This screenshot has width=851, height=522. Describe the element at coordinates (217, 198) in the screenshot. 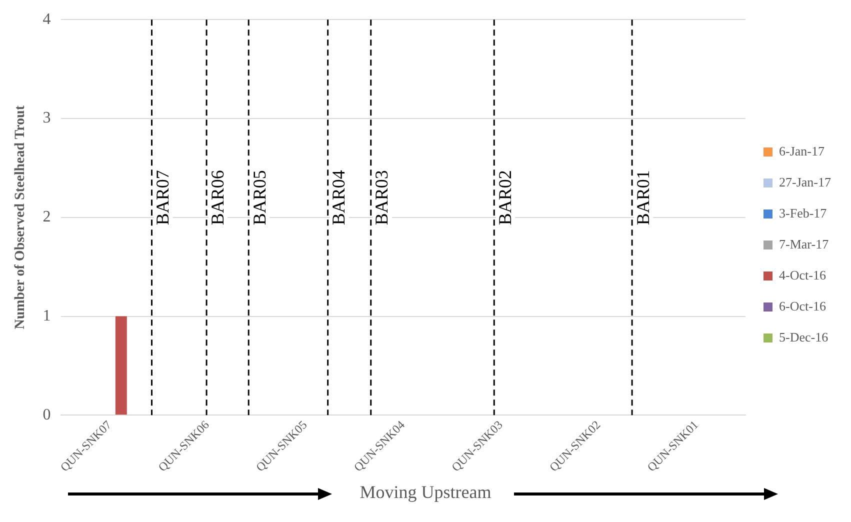

I see `annotation: BAR06` at that location.